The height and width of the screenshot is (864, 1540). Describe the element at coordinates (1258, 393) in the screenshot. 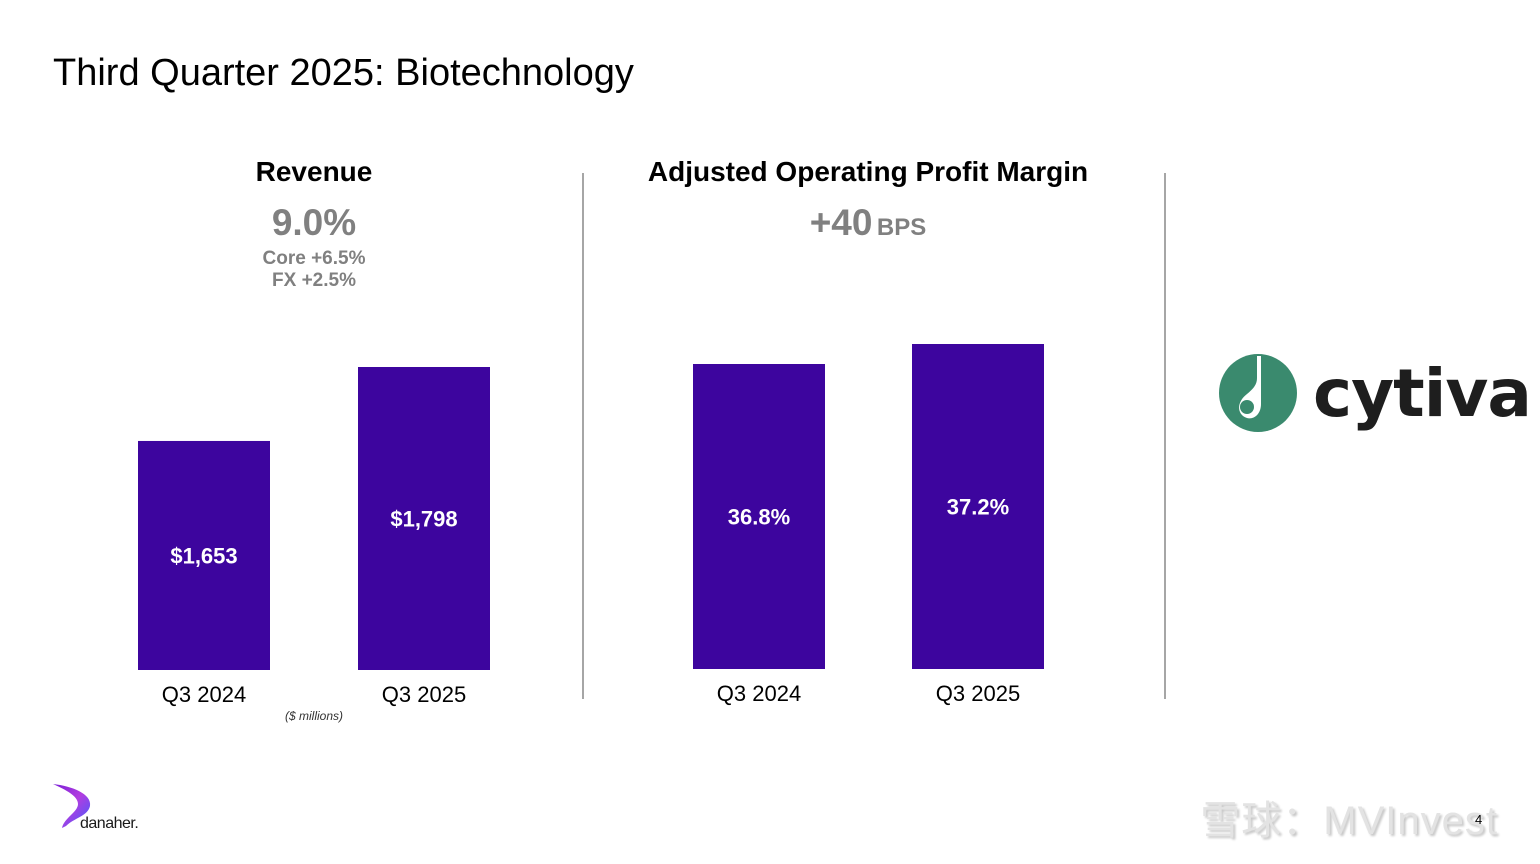

I see `cytiva-logo-icon` at that location.